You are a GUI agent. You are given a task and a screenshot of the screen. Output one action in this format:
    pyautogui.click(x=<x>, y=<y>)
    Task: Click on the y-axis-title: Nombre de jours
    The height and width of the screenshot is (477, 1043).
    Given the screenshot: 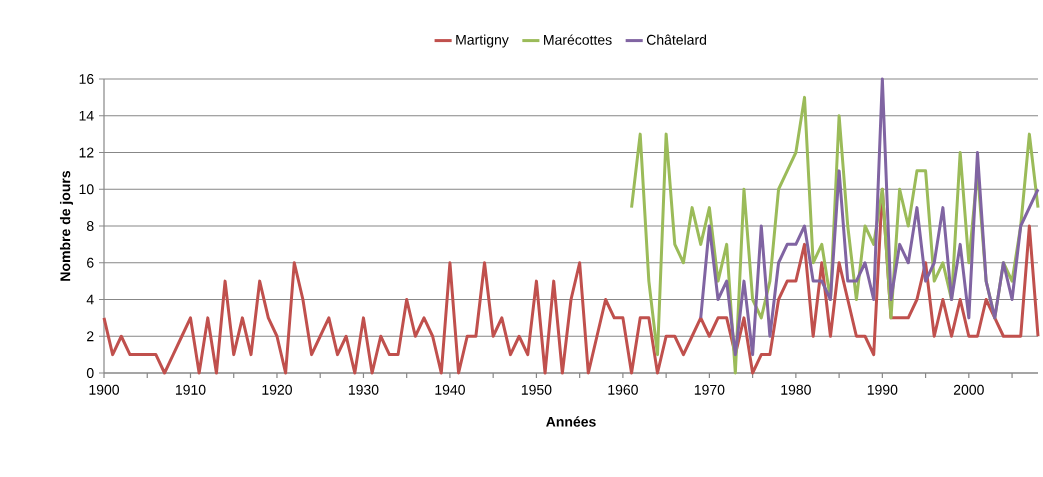 What is the action you would take?
    pyautogui.click(x=66, y=225)
    